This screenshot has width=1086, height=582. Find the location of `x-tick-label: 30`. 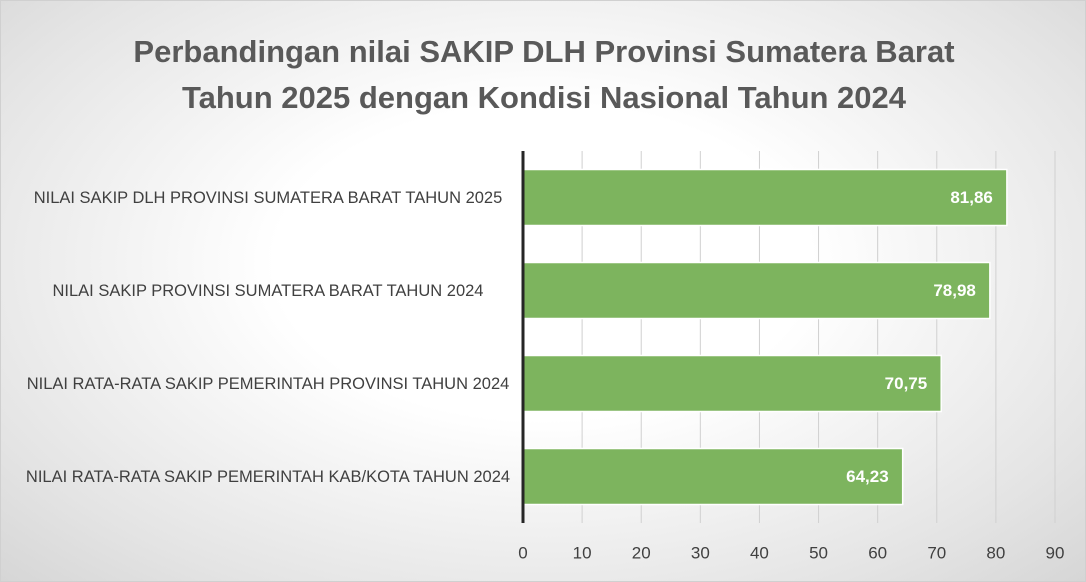

x-tick-label: 30 is located at coordinates (700, 552).